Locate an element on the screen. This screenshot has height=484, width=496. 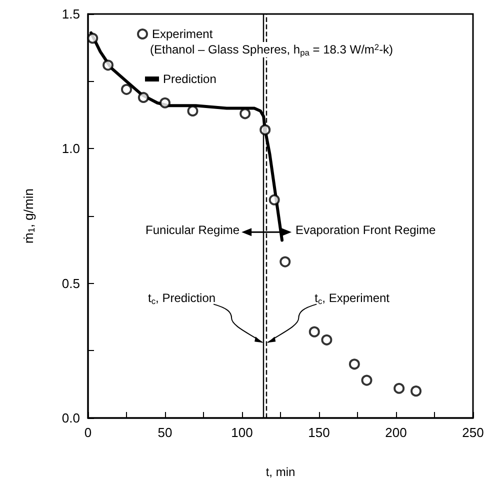
x-tick-label: 250 is located at coordinates (473, 432).